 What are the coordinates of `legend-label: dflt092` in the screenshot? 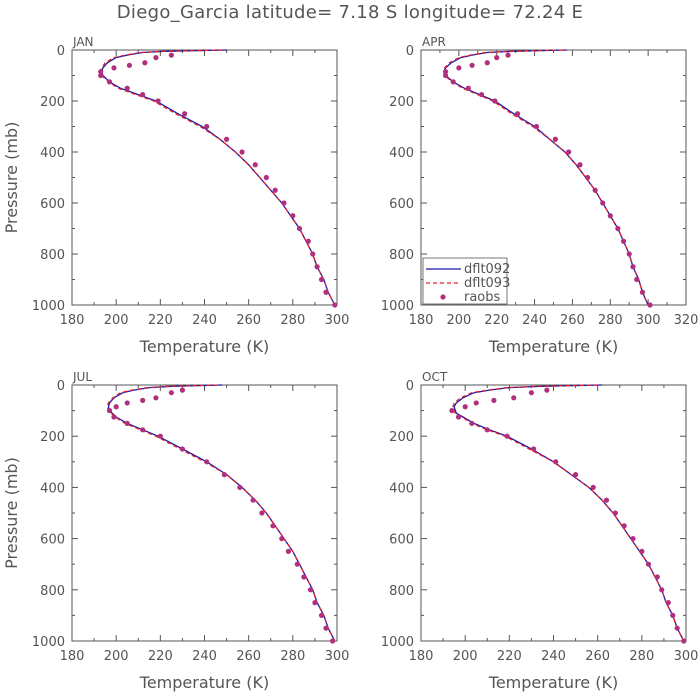 It's located at (487, 269).